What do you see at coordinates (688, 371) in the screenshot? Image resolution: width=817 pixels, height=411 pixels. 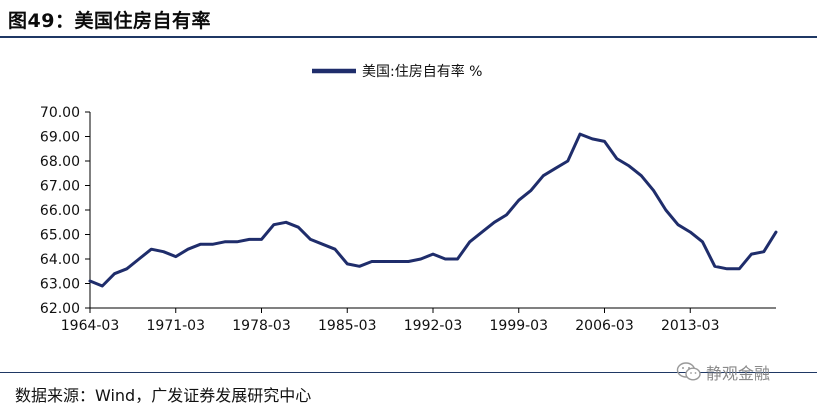 I see `wechat-icon` at bounding box center [688, 371].